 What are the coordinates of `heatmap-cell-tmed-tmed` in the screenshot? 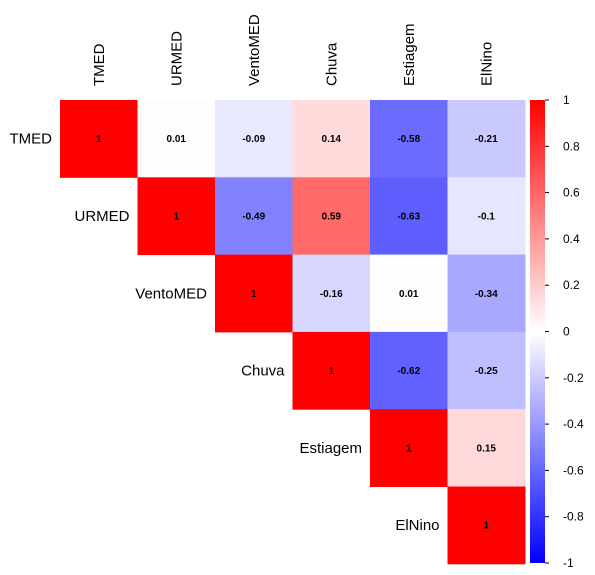 It's located at (99, 139).